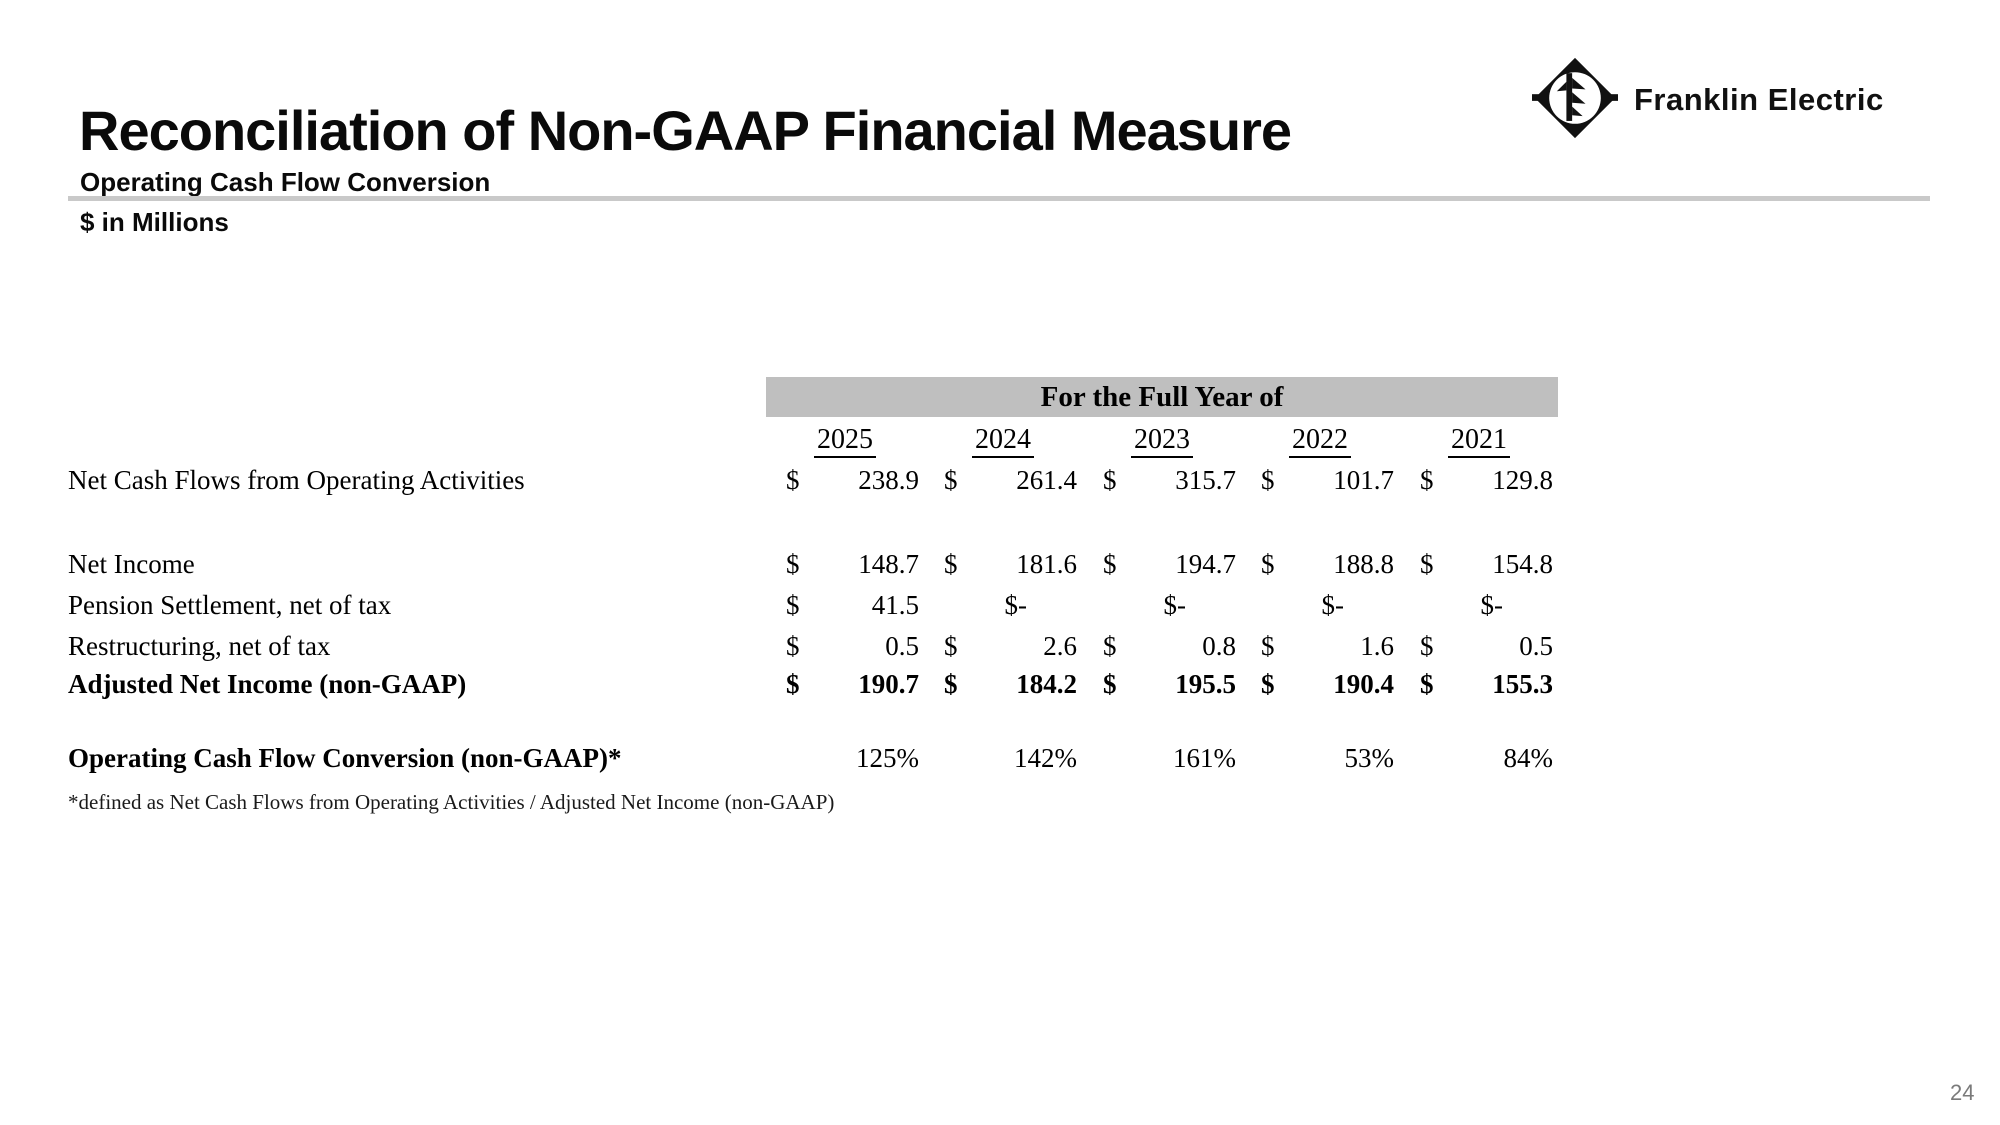 This screenshot has height=1125, width=2000. What do you see at coordinates (1204, 758) in the screenshot?
I see `table-cell: 161%` at bounding box center [1204, 758].